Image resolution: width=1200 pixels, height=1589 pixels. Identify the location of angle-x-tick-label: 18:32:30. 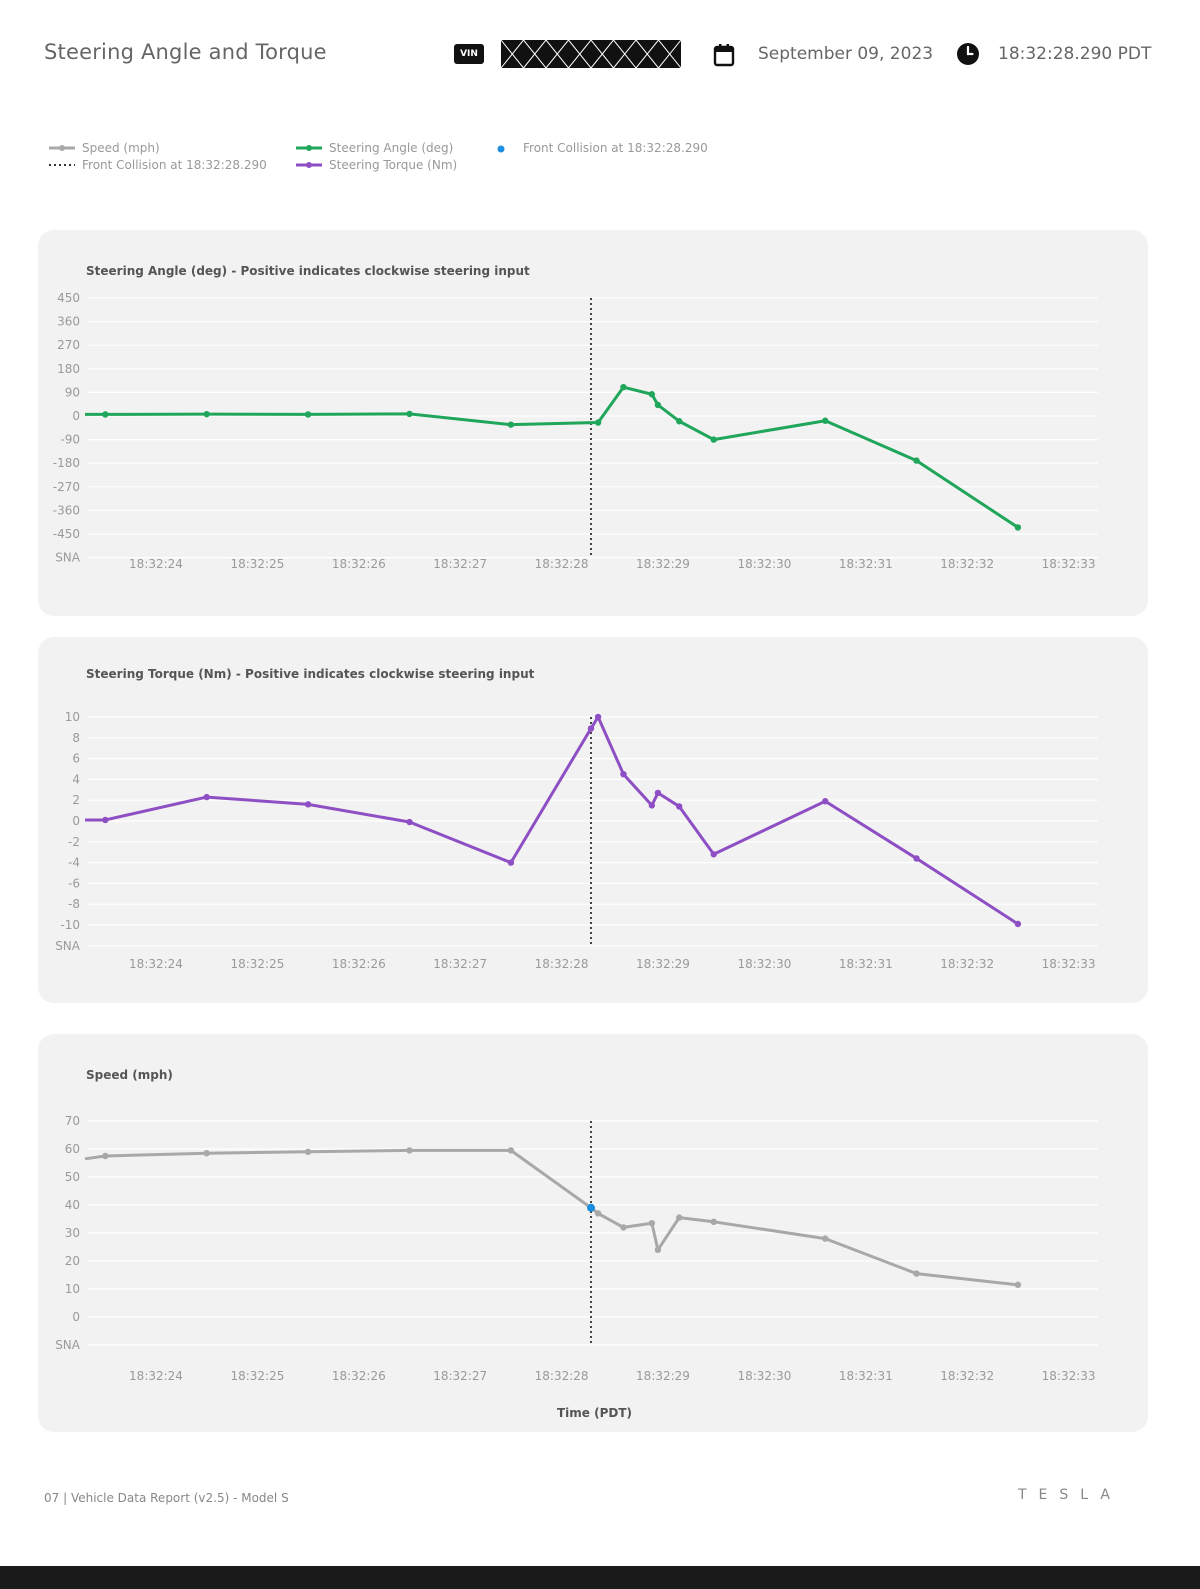
(764, 564).